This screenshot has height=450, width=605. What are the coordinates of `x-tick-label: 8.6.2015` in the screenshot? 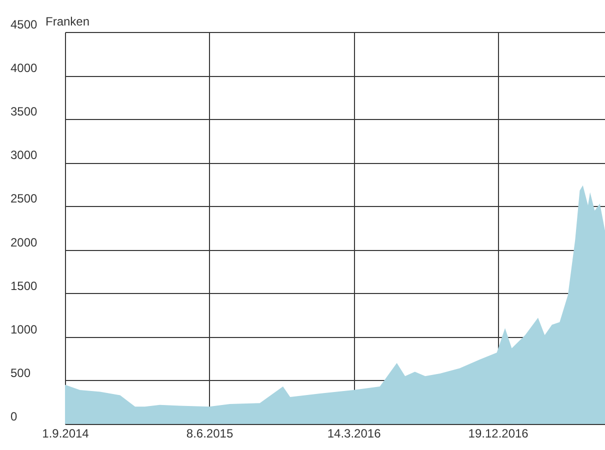 It's located at (210, 433).